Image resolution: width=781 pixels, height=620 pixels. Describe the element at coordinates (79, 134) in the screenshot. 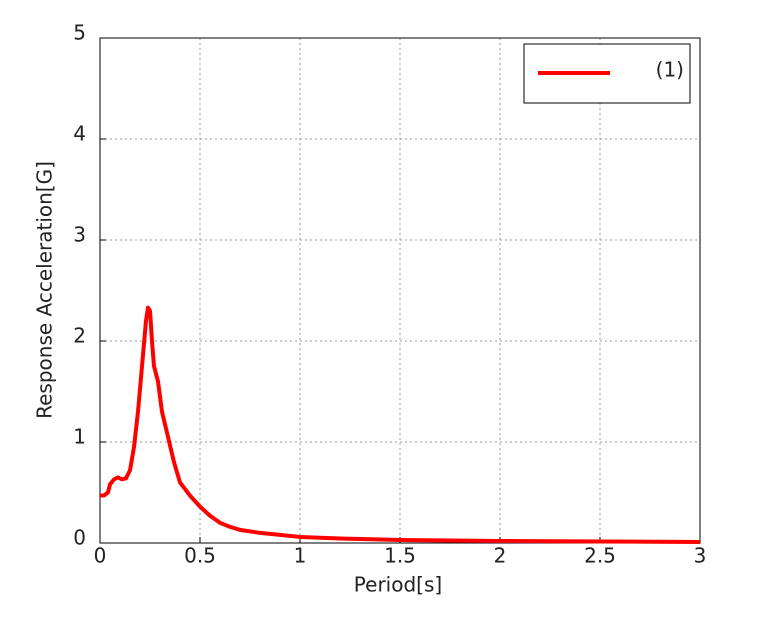

I see `y-tick-label: 4` at that location.